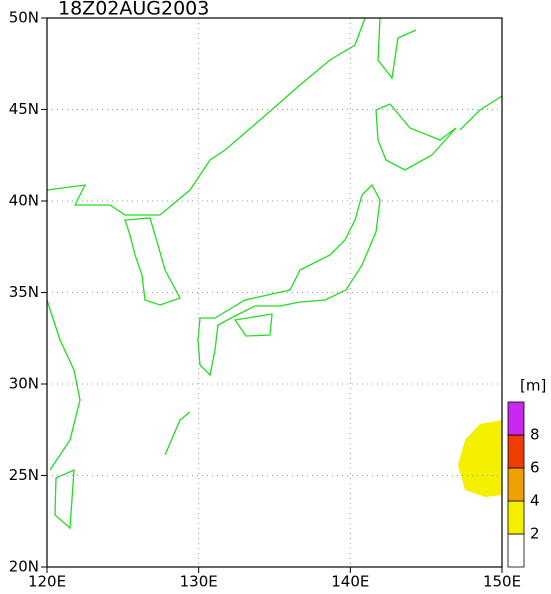 This screenshot has width=551, height=594. Describe the element at coordinates (24, 567) in the screenshot. I see `y-tick-label: 20N` at that location.